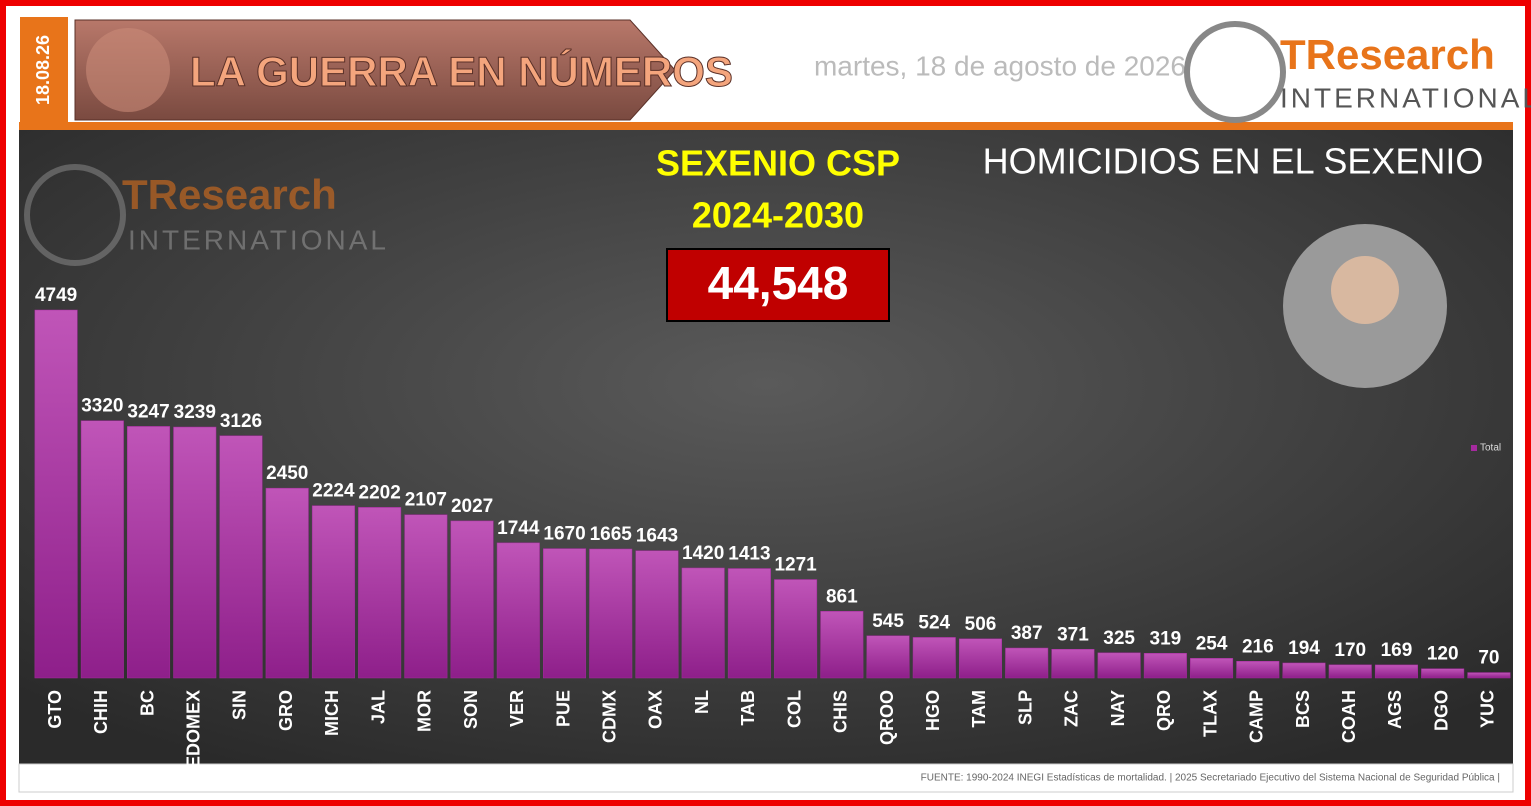 The image size is (1531, 806). What do you see at coordinates (240, 705) in the screenshot?
I see `x-tick-label: SIN` at bounding box center [240, 705].